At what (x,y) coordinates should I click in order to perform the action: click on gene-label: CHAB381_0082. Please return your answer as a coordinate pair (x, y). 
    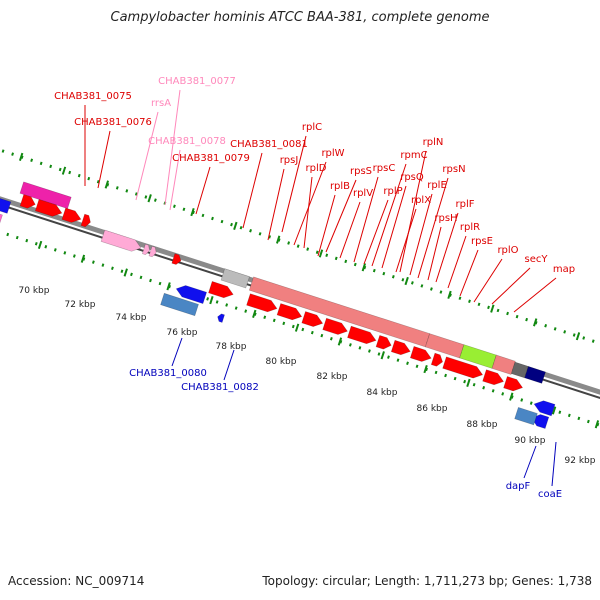
    Looking at the image, I should click on (220, 387).